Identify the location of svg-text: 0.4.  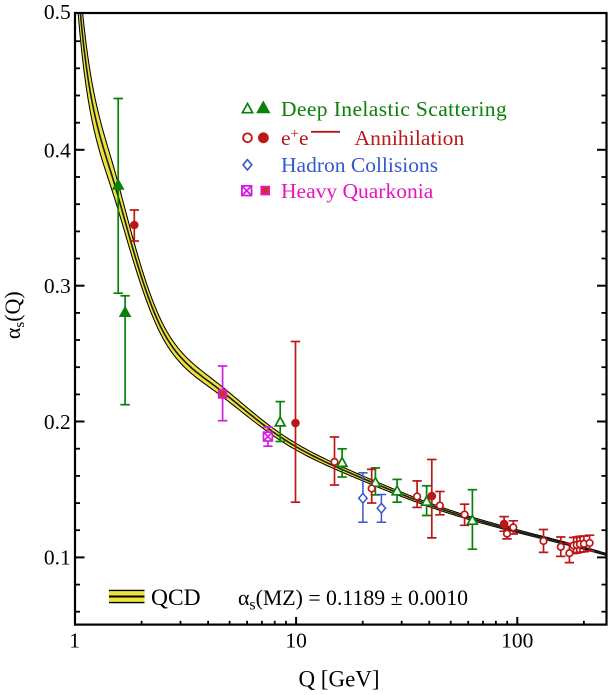
(57, 150).